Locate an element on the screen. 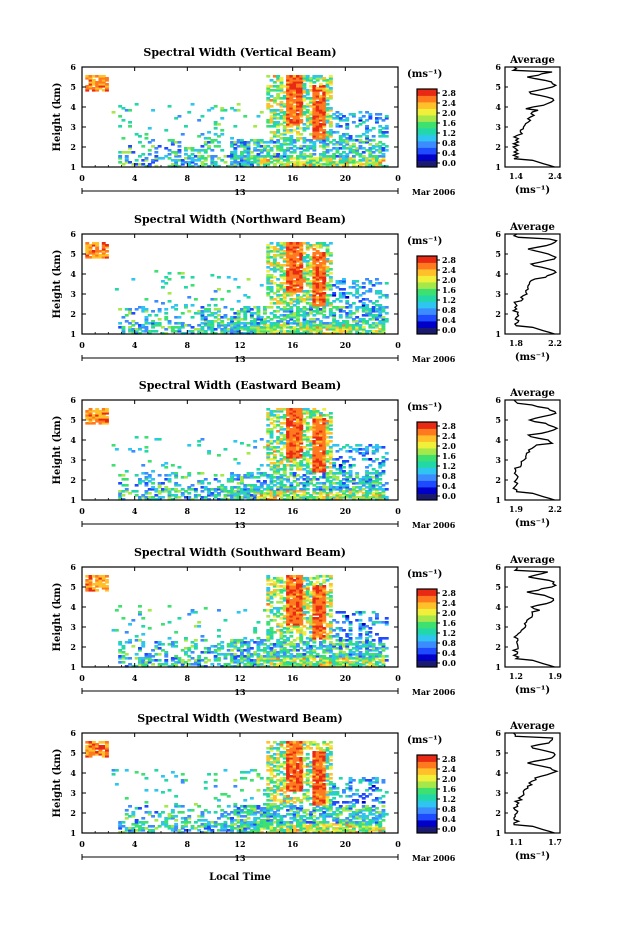 This screenshot has width=618, height=929. colorbar-unit: (ms⁻¹) is located at coordinates (424, 407).